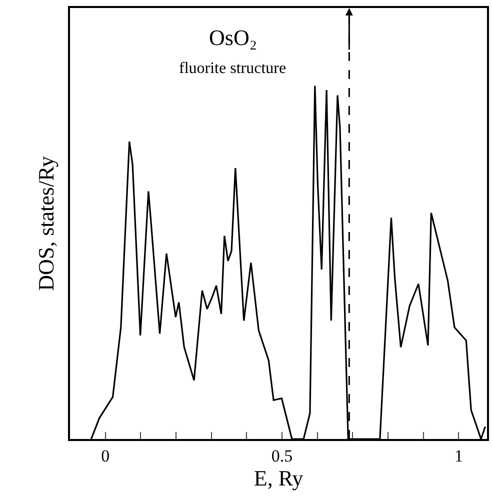 This screenshot has height=499, width=493. Describe the element at coordinates (232, 68) in the screenshot. I see `chart-subtitle: fluorite structure` at that location.